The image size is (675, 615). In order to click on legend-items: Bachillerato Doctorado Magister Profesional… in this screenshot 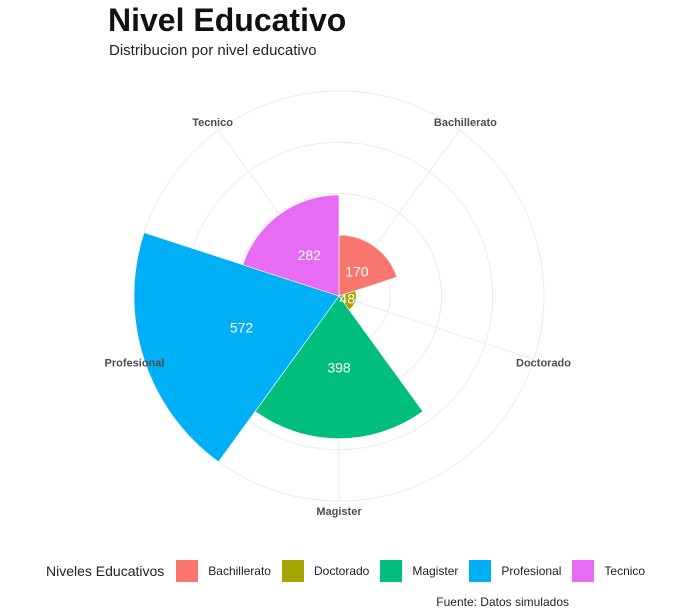, I will do `click(416, 571)`.